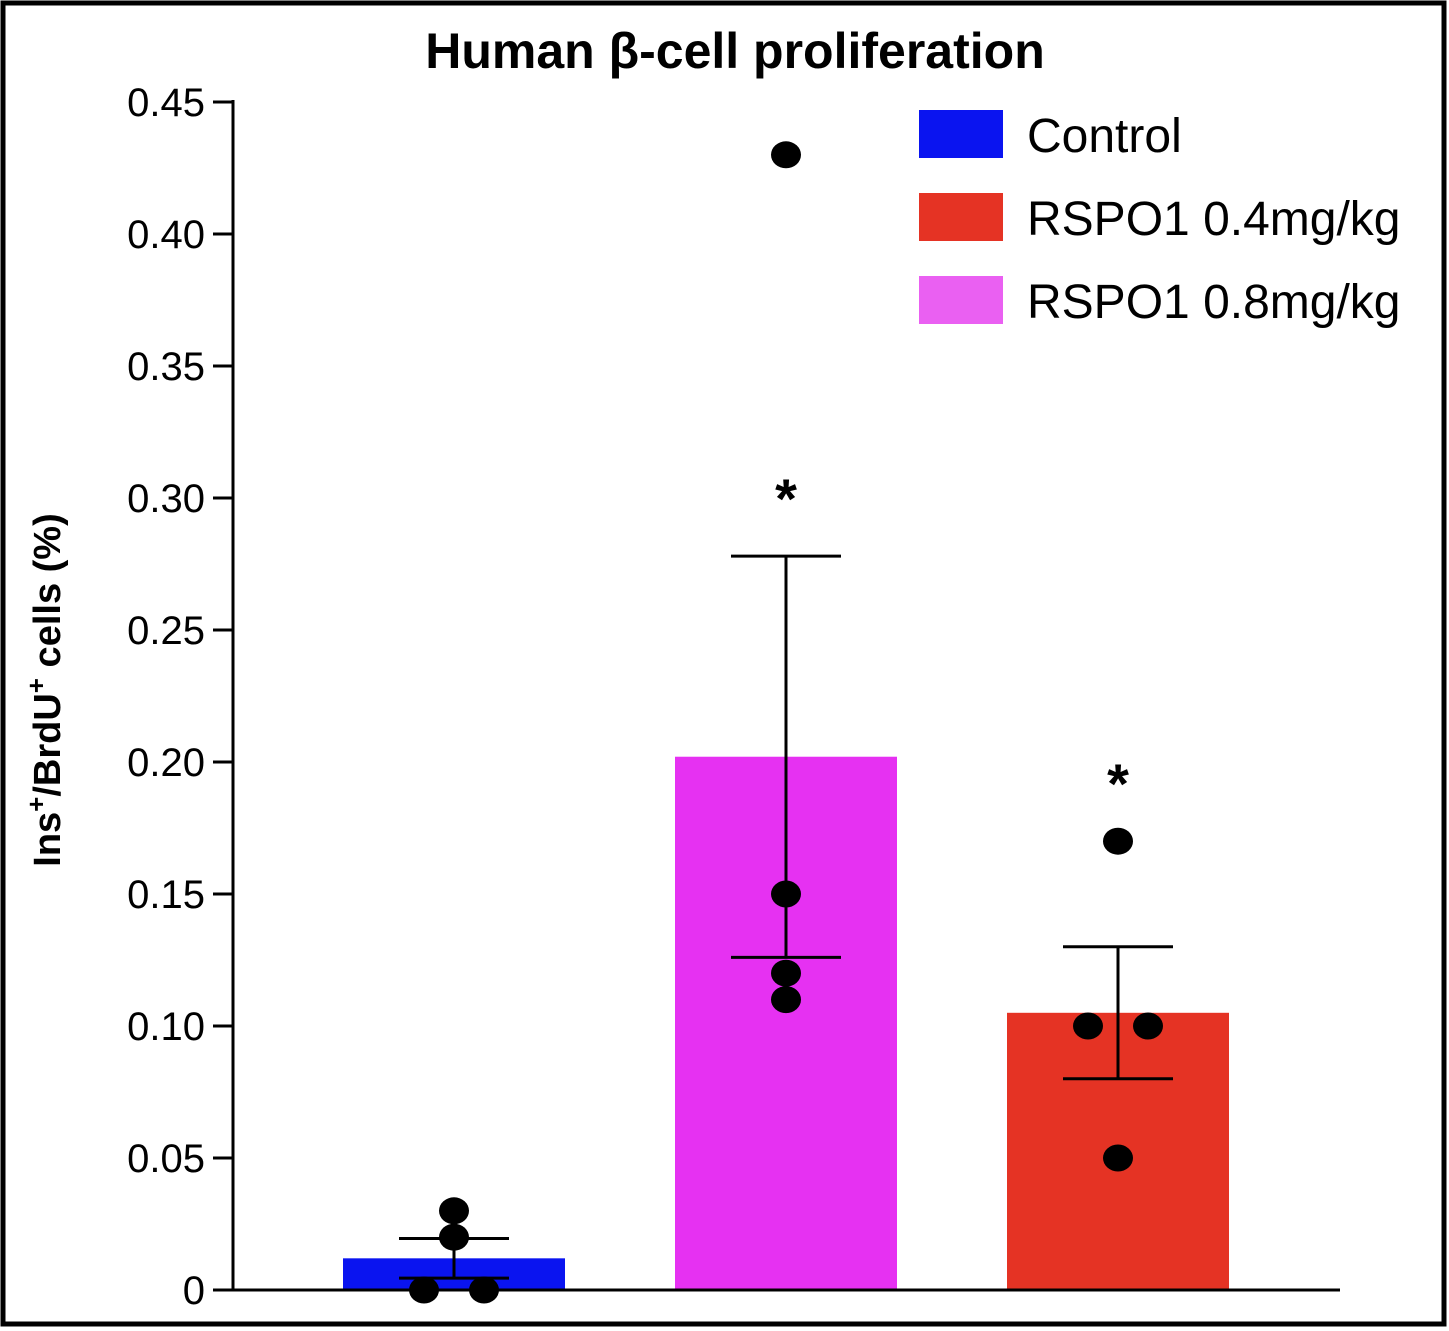 This screenshot has width=1449, height=1331. I want to click on y-label-part-ins: Ins, so click(48, 839).